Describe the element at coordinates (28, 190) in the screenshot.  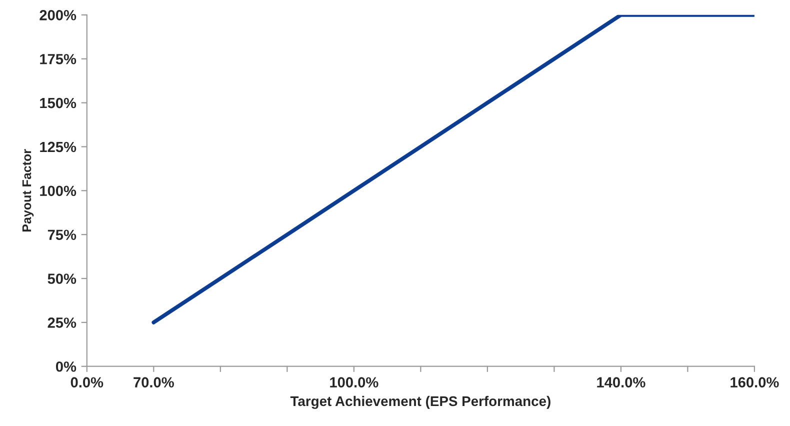
I see `y-axis-title: Payout Factor` at that location.